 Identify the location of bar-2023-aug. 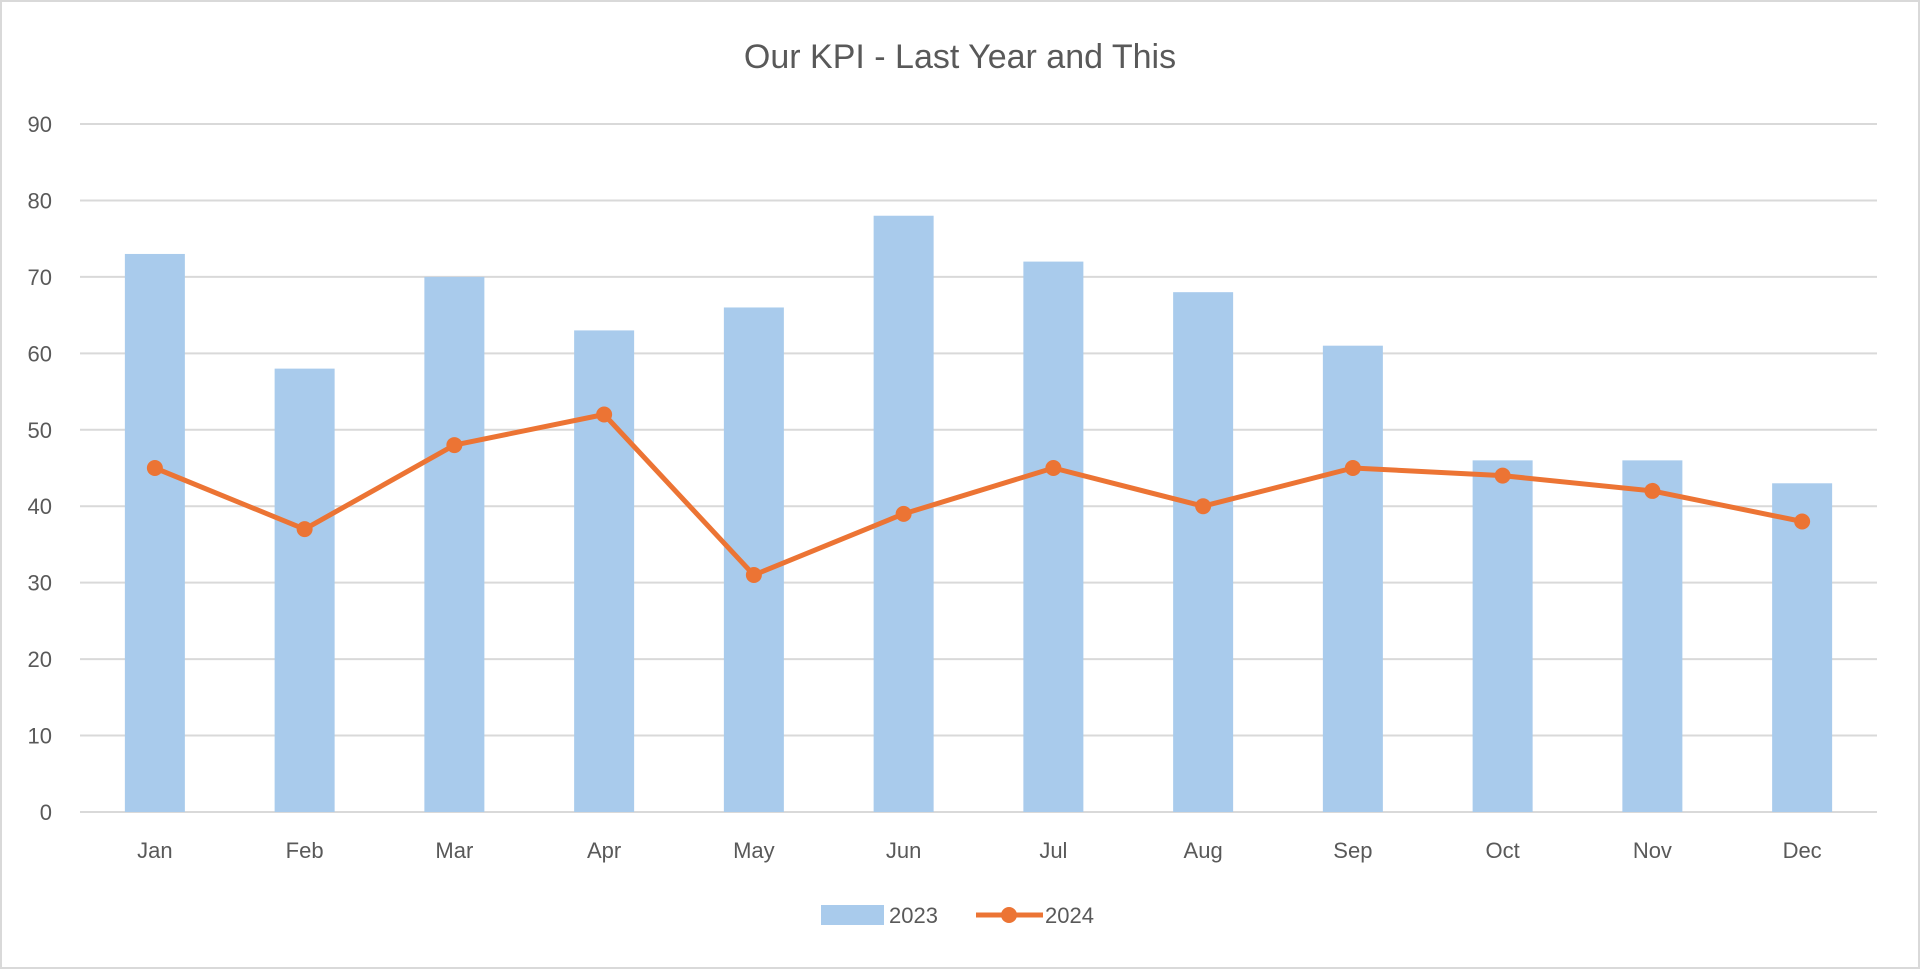
(1203, 552).